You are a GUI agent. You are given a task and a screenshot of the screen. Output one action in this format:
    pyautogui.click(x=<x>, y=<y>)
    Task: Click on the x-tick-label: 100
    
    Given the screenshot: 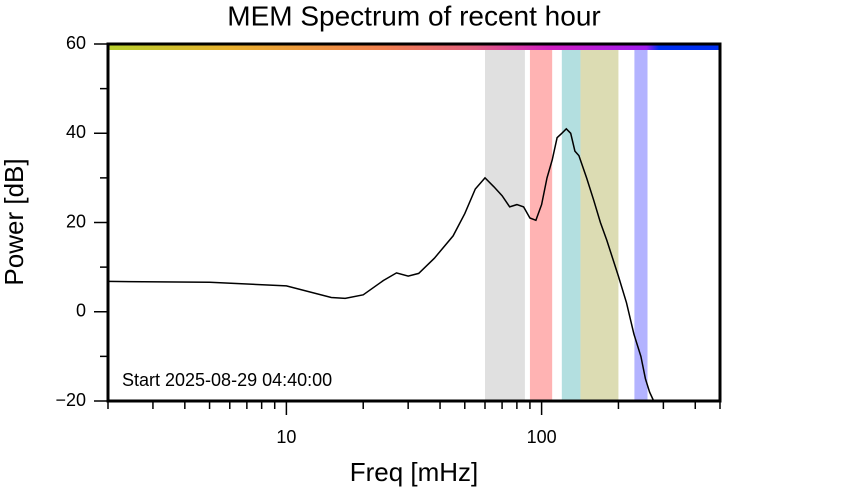 What is the action you would take?
    pyautogui.click(x=542, y=437)
    